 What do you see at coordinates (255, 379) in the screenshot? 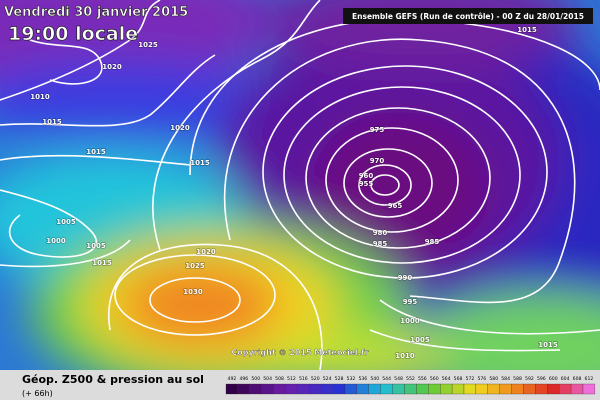
I see `color-scale-label: 500` at bounding box center [255, 379].